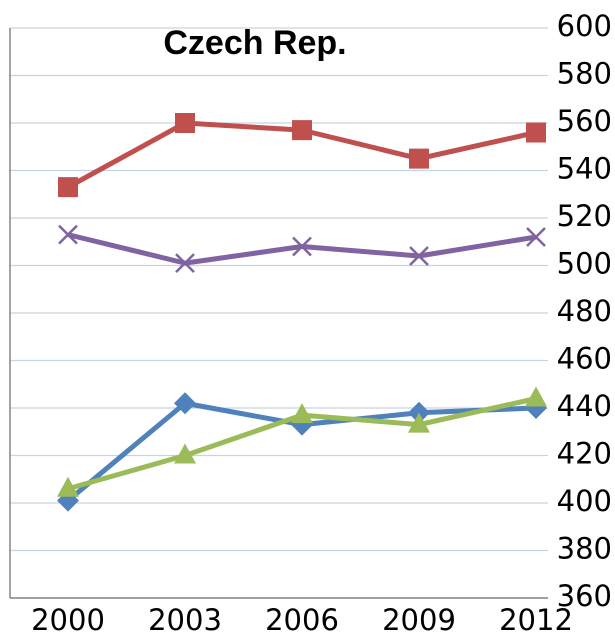  I want to click on series-line, so click(302, 249).